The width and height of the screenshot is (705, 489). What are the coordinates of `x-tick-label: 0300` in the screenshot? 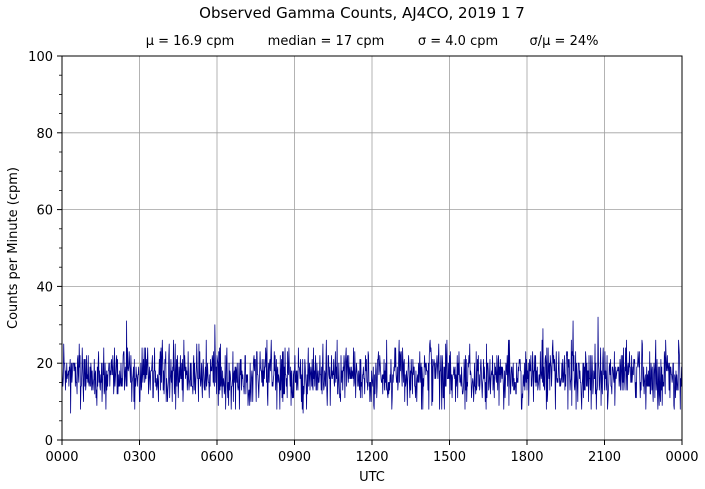 It's located at (139, 457).